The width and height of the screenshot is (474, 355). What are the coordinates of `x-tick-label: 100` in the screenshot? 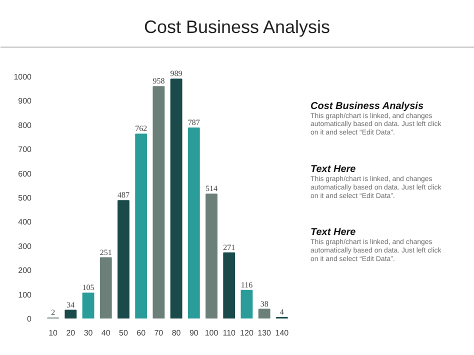 It's located at (211, 333).